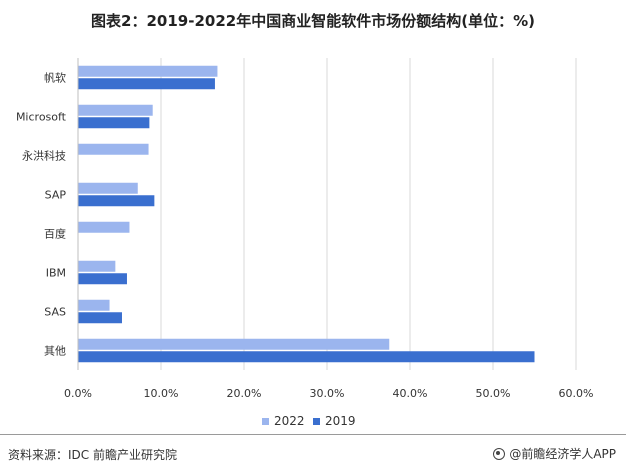  What do you see at coordinates (55, 312) in the screenshot?
I see `category-label: SAS` at bounding box center [55, 312].